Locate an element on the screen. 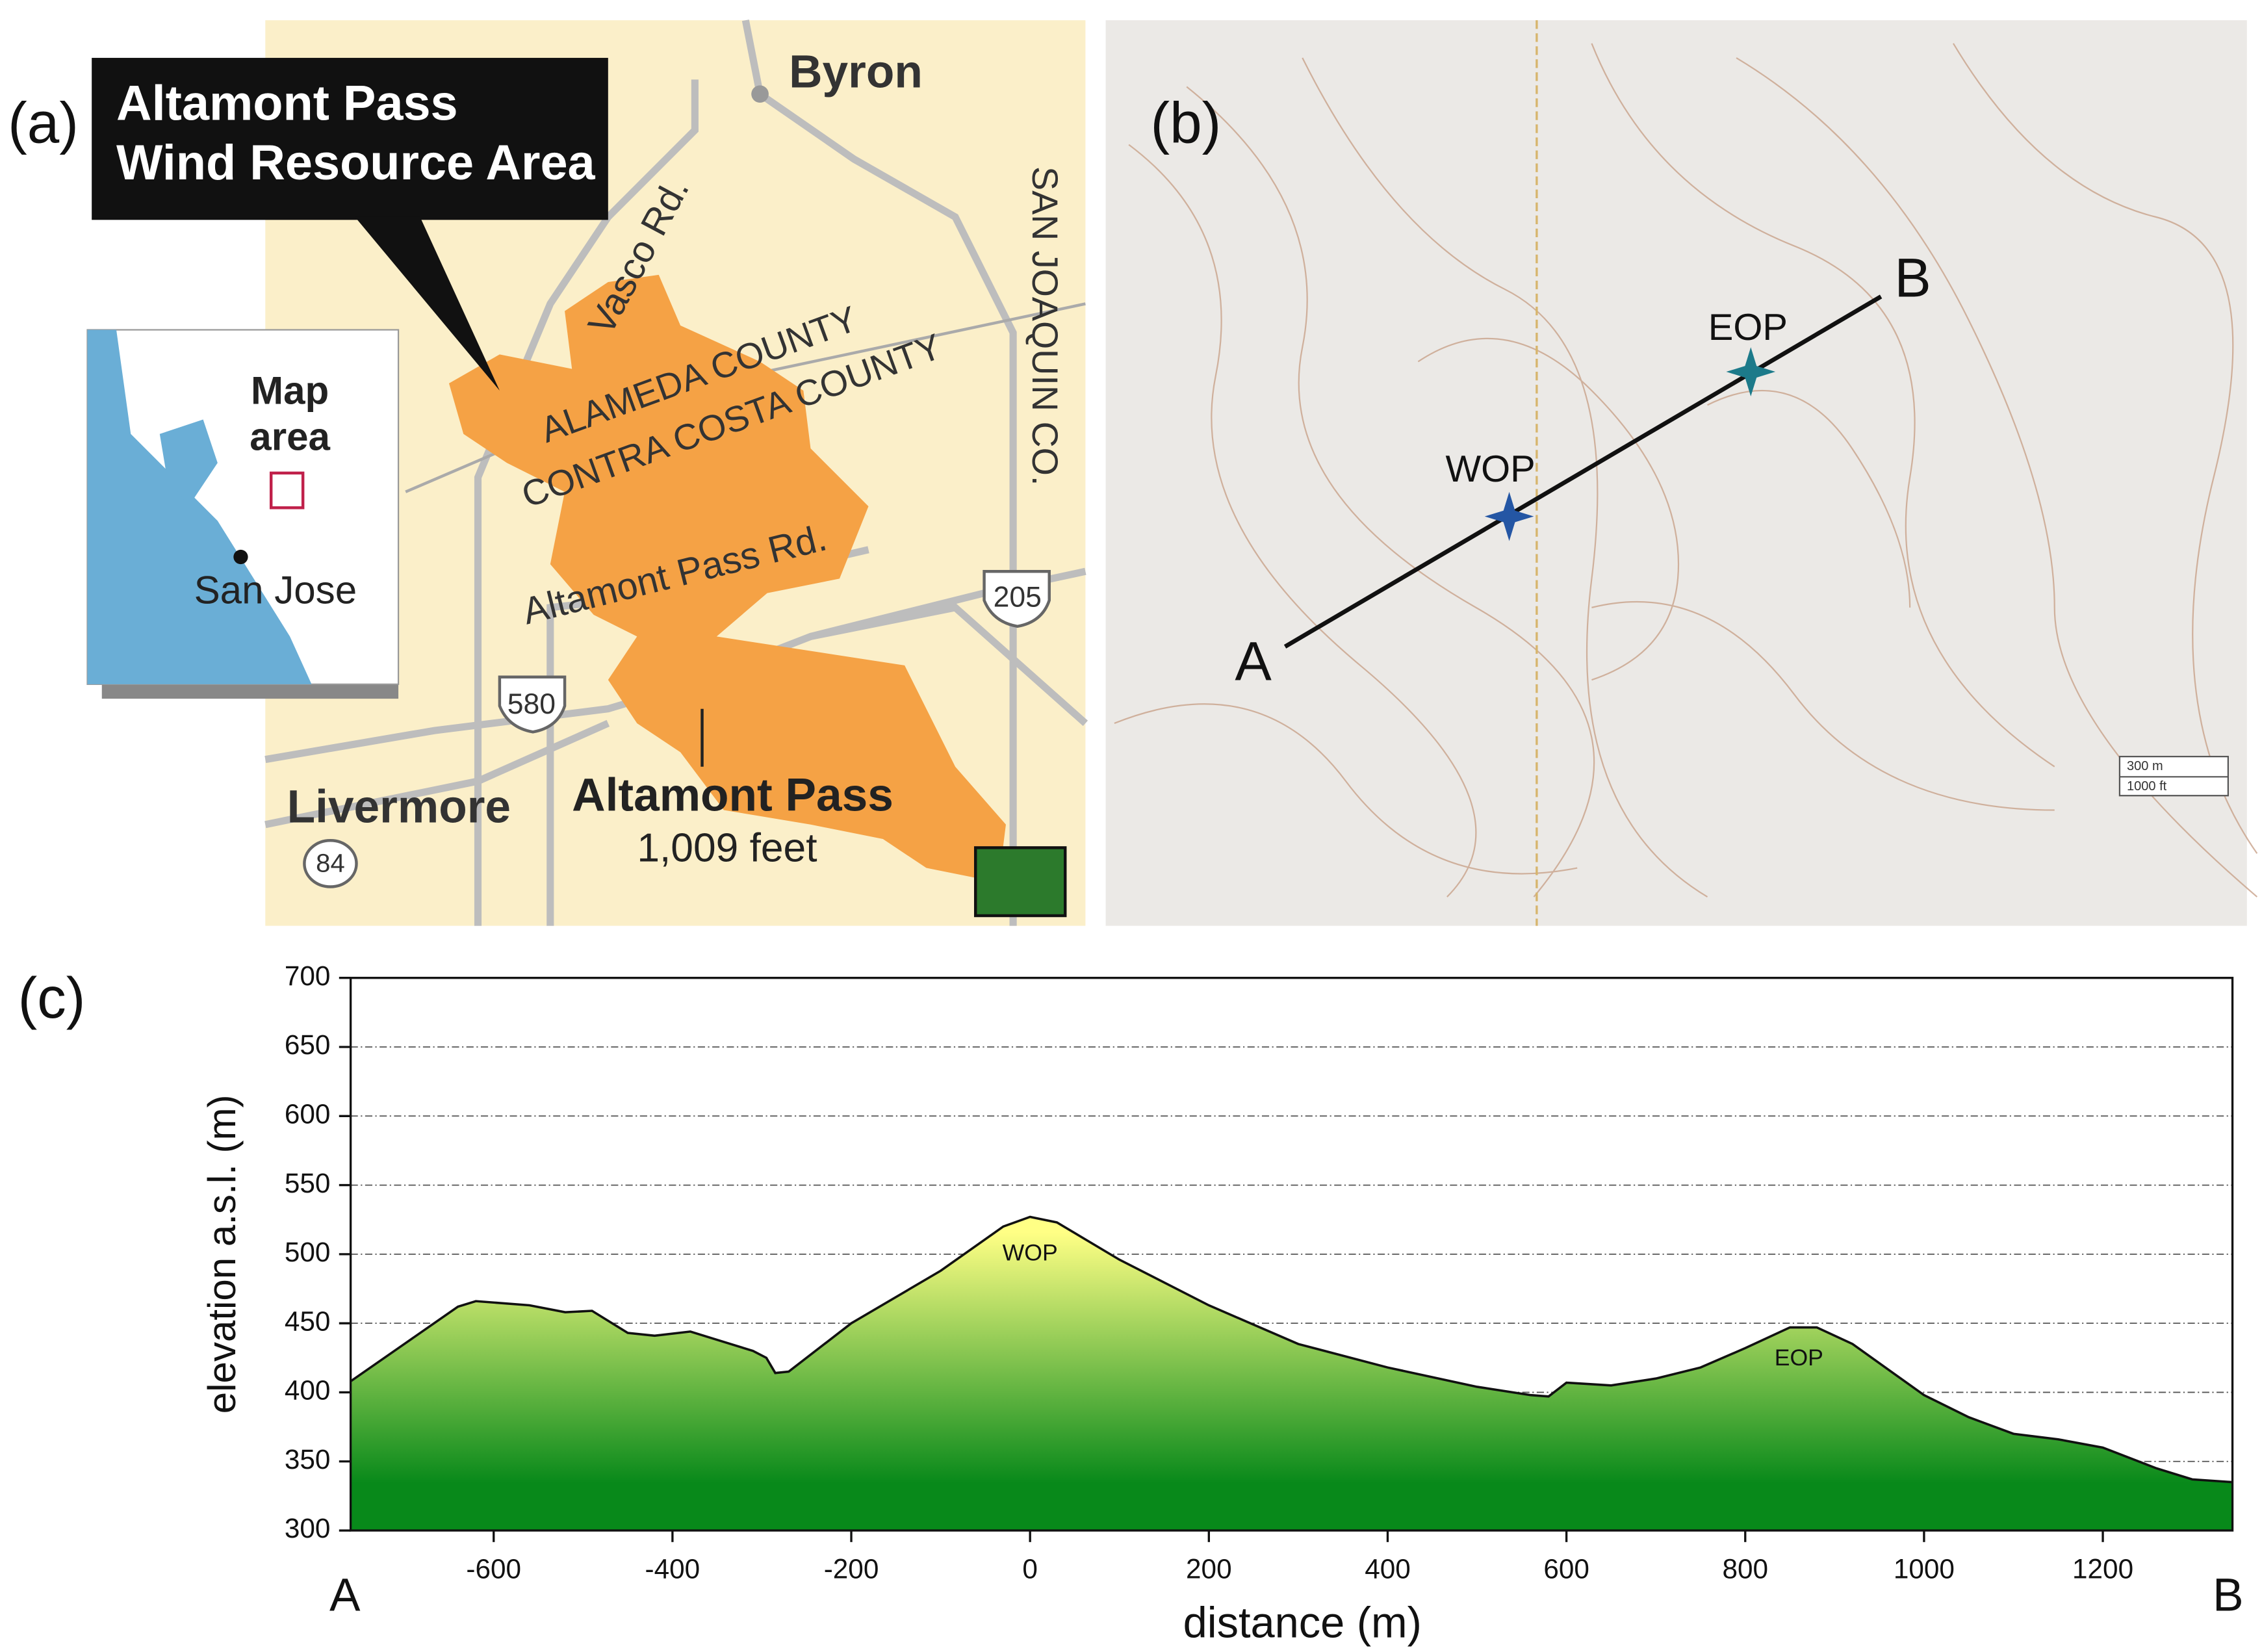 This screenshot has height=1652, width=2262. inset-map: Map area San Jose is located at coordinates (243, 514).